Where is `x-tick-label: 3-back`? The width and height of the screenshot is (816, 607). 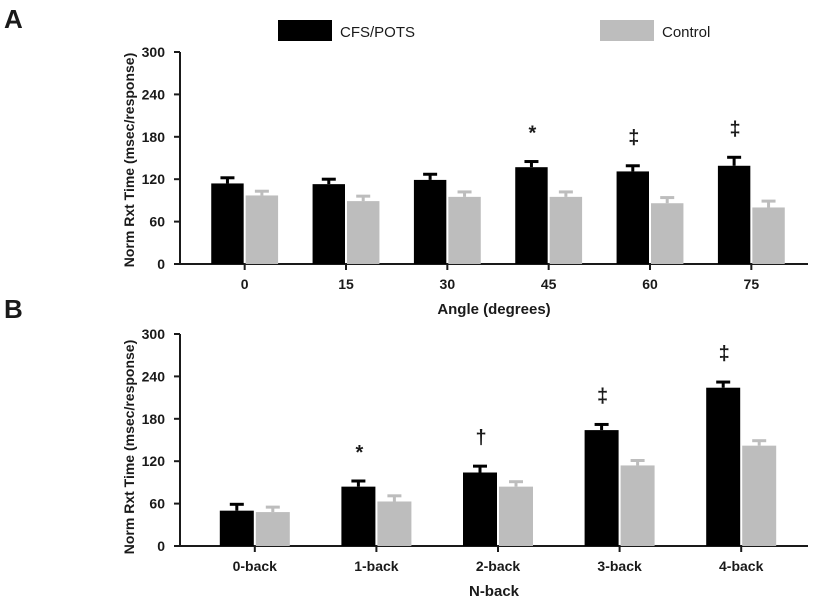 x-tick-label: 3-back is located at coordinates (619, 566).